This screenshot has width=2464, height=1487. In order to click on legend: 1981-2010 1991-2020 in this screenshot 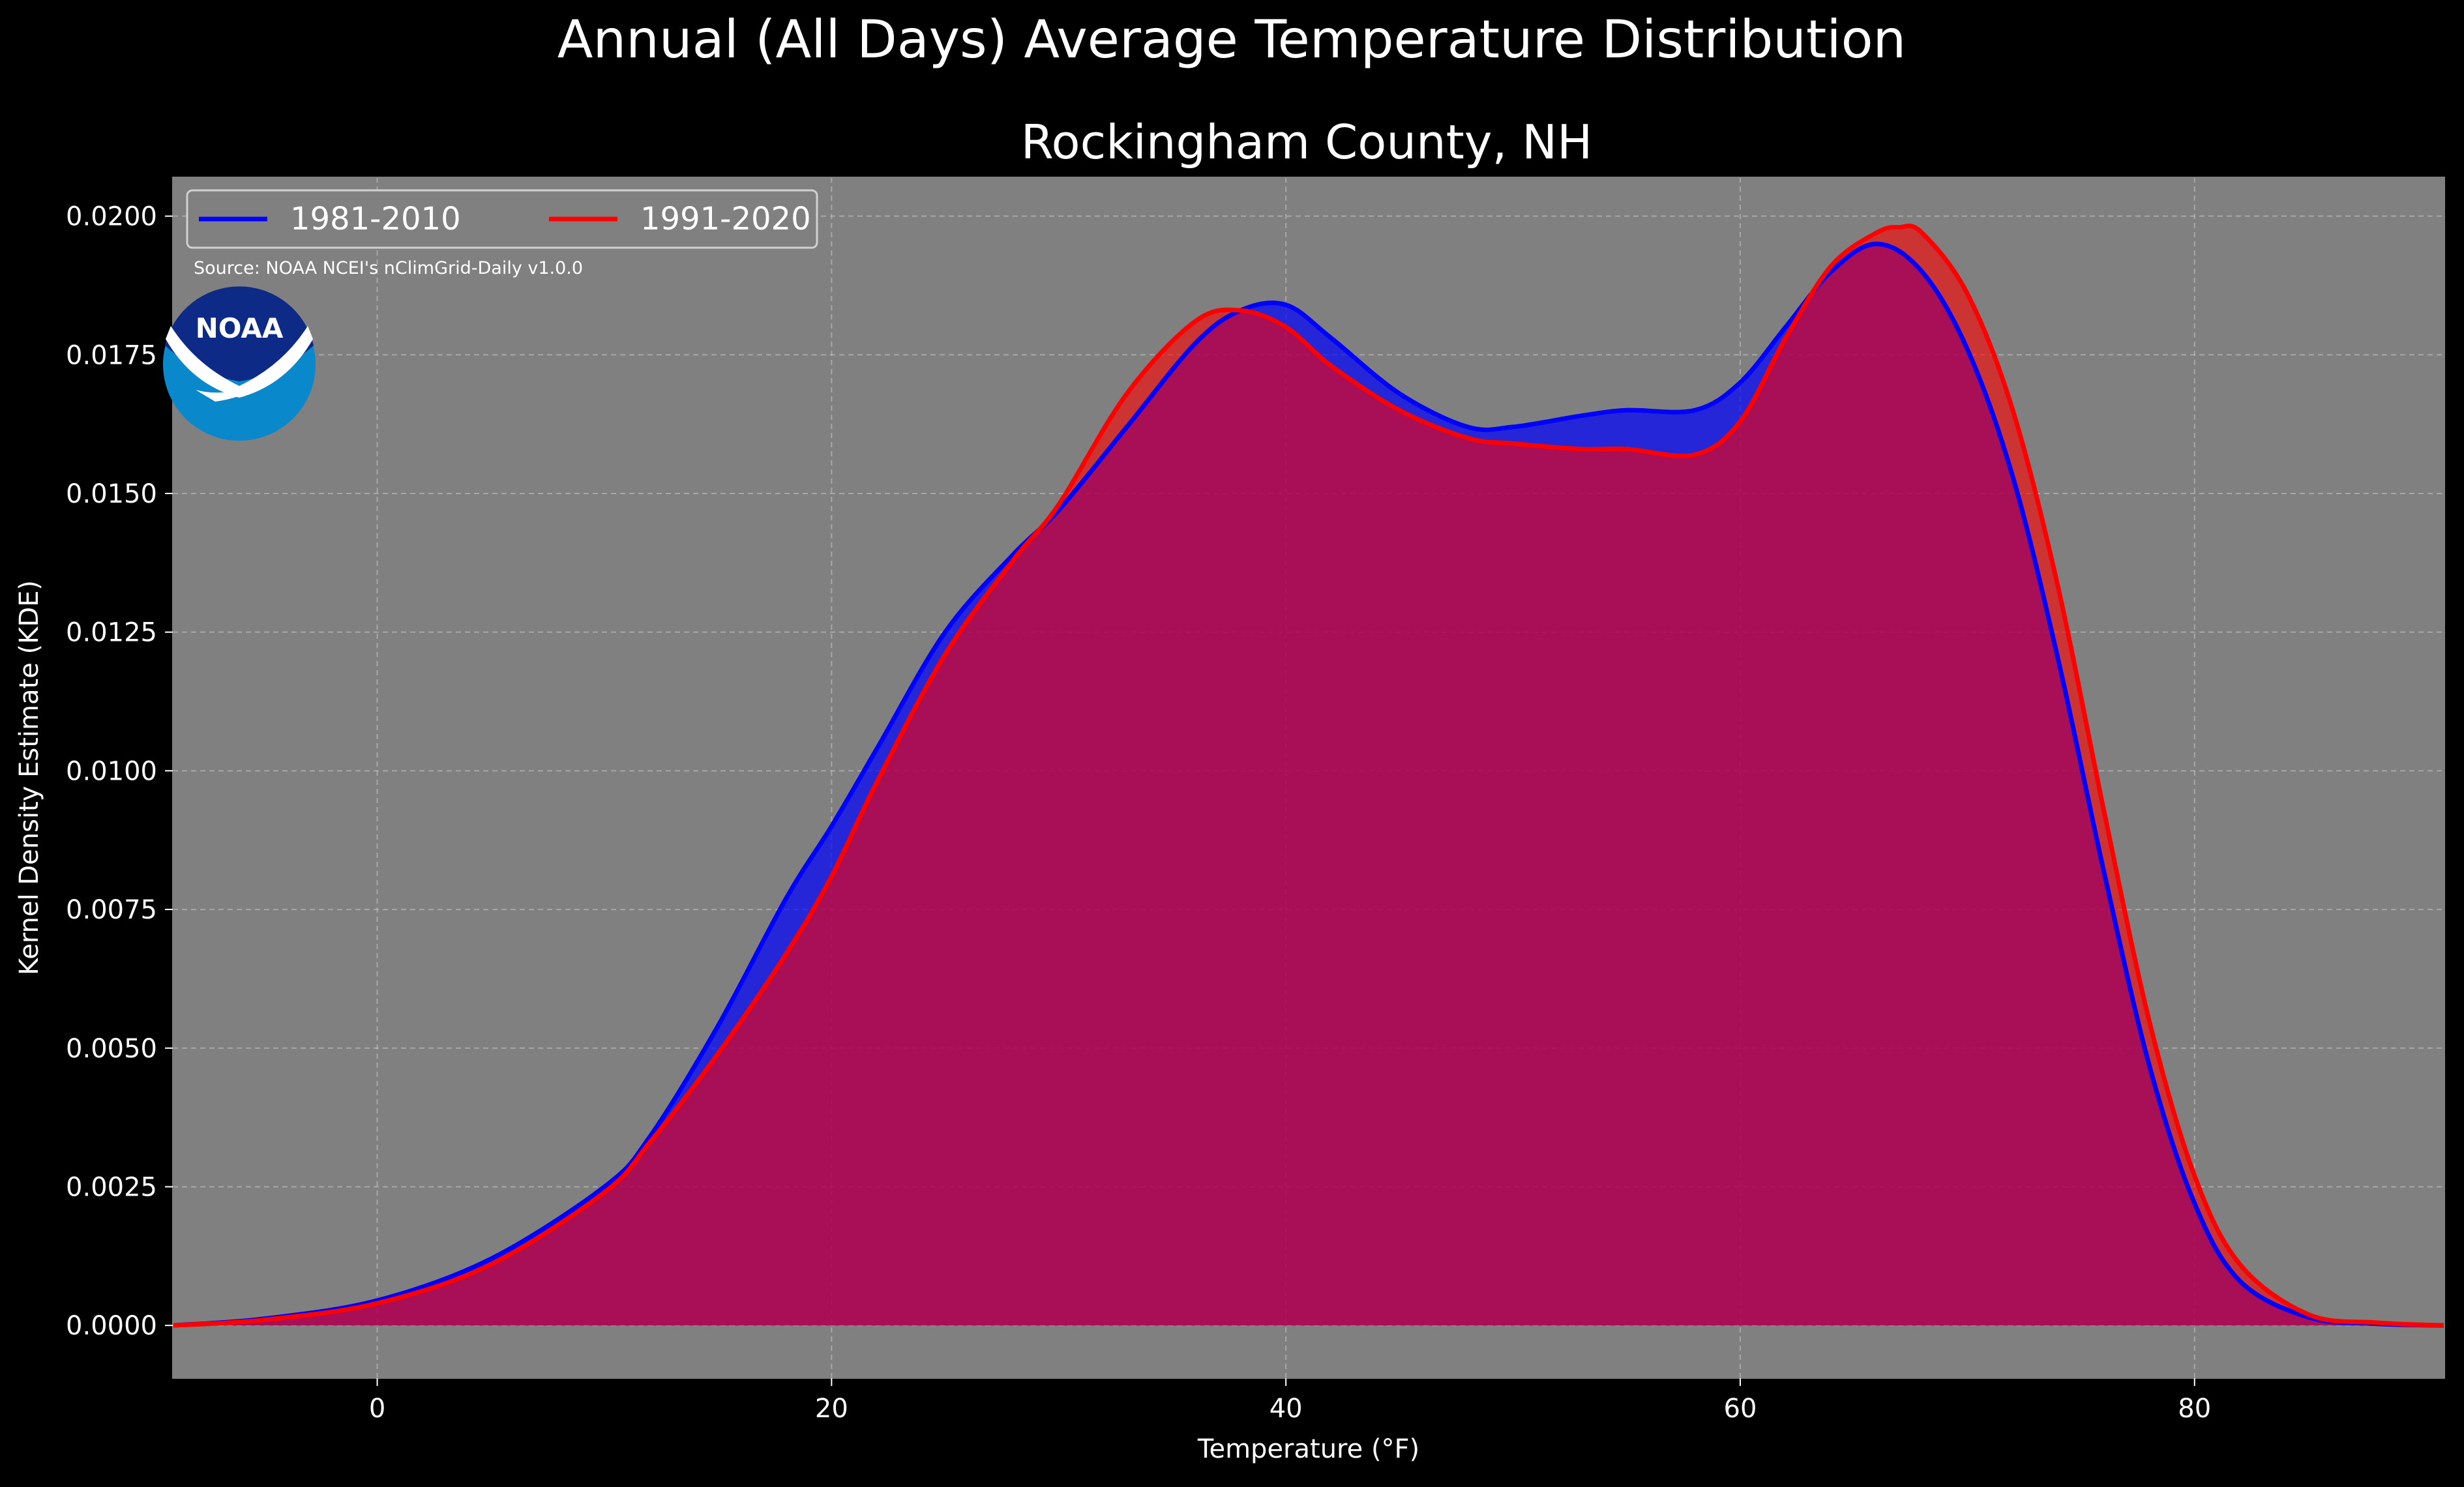, I will do `click(502, 219)`.